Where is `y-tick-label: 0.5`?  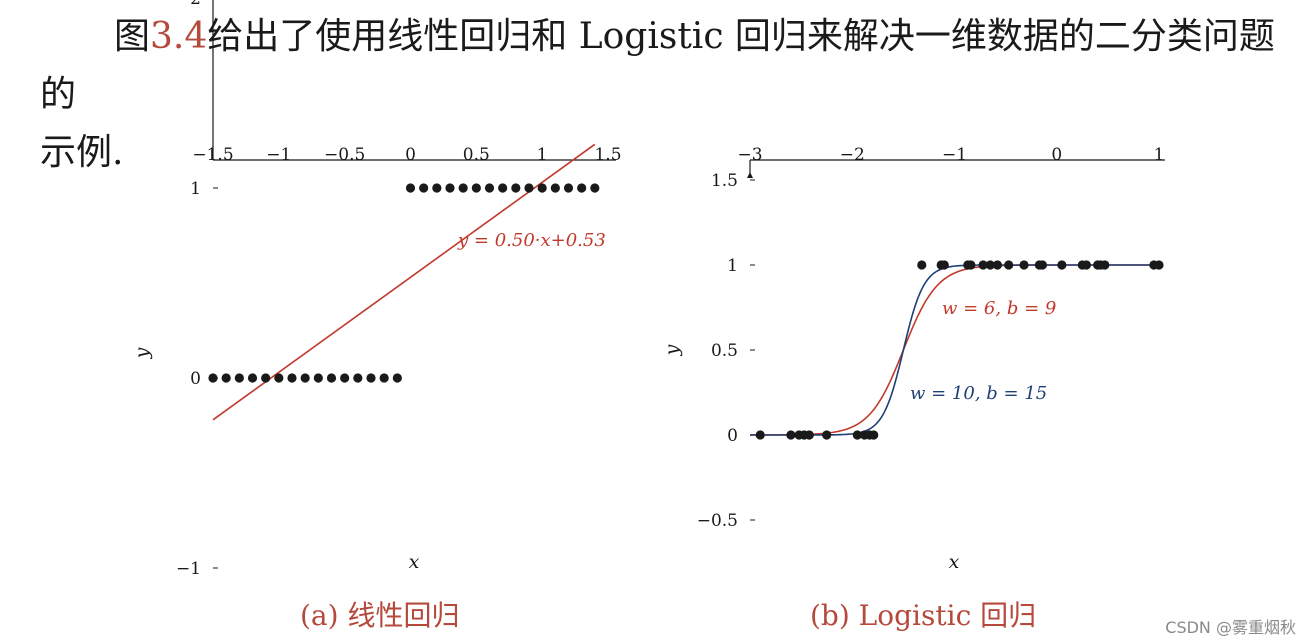
y-tick-label: 0.5 is located at coordinates (724, 351).